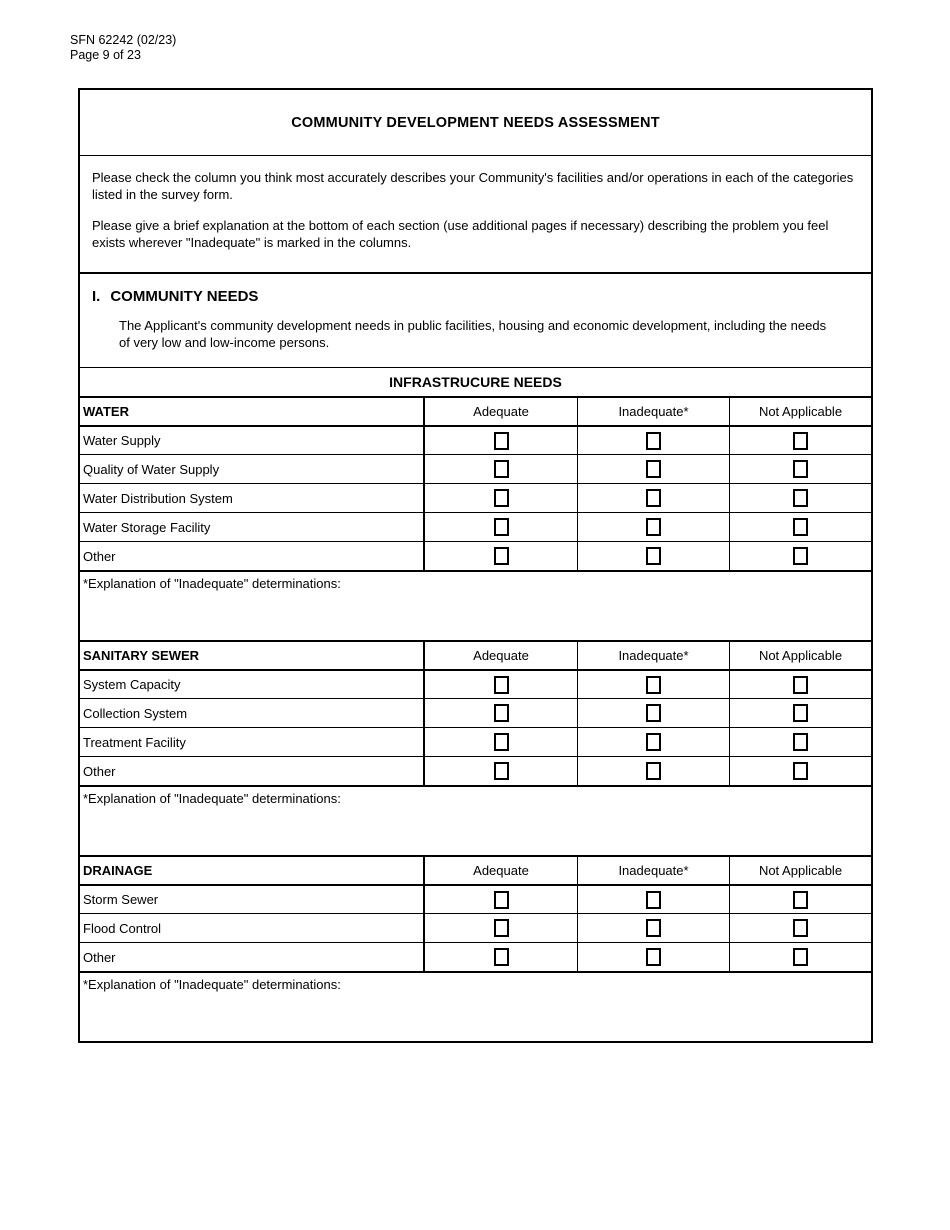 The width and height of the screenshot is (950, 1230). I want to click on checkbox-water-storage-facility-inadequate, so click(653, 527).